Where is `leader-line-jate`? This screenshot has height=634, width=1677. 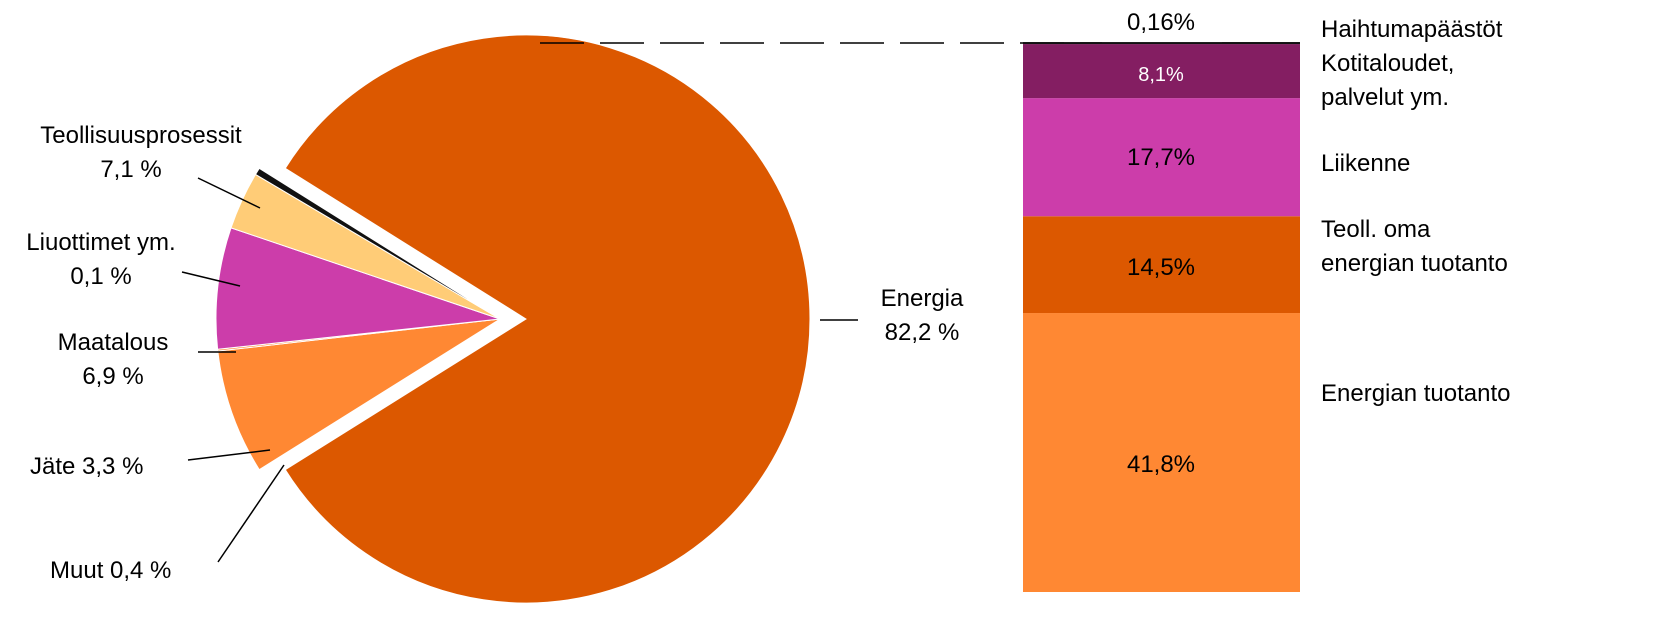 leader-line-jate is located at coordinates (229, 455).